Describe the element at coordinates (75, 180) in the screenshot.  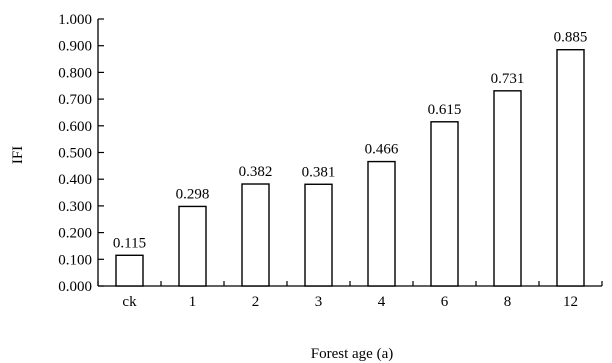
I see `y-tick-label: 0.400` at that location.